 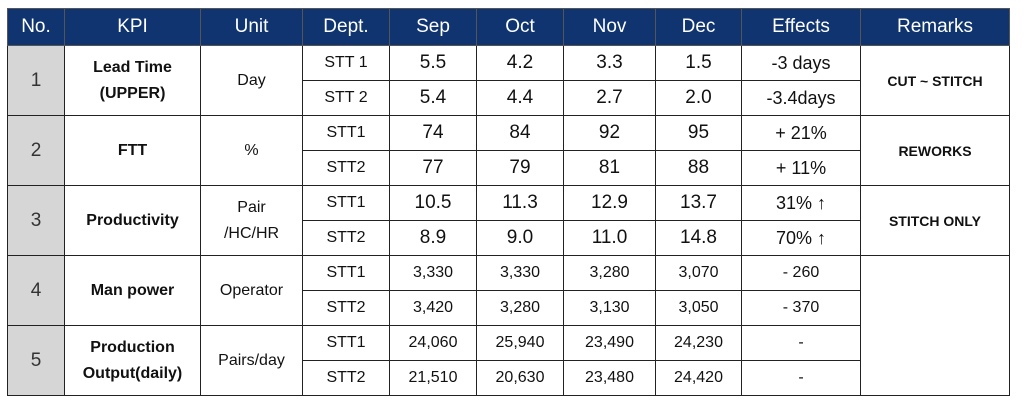 I want to click on dec-value: 3,070, so click(x=698, y=273).